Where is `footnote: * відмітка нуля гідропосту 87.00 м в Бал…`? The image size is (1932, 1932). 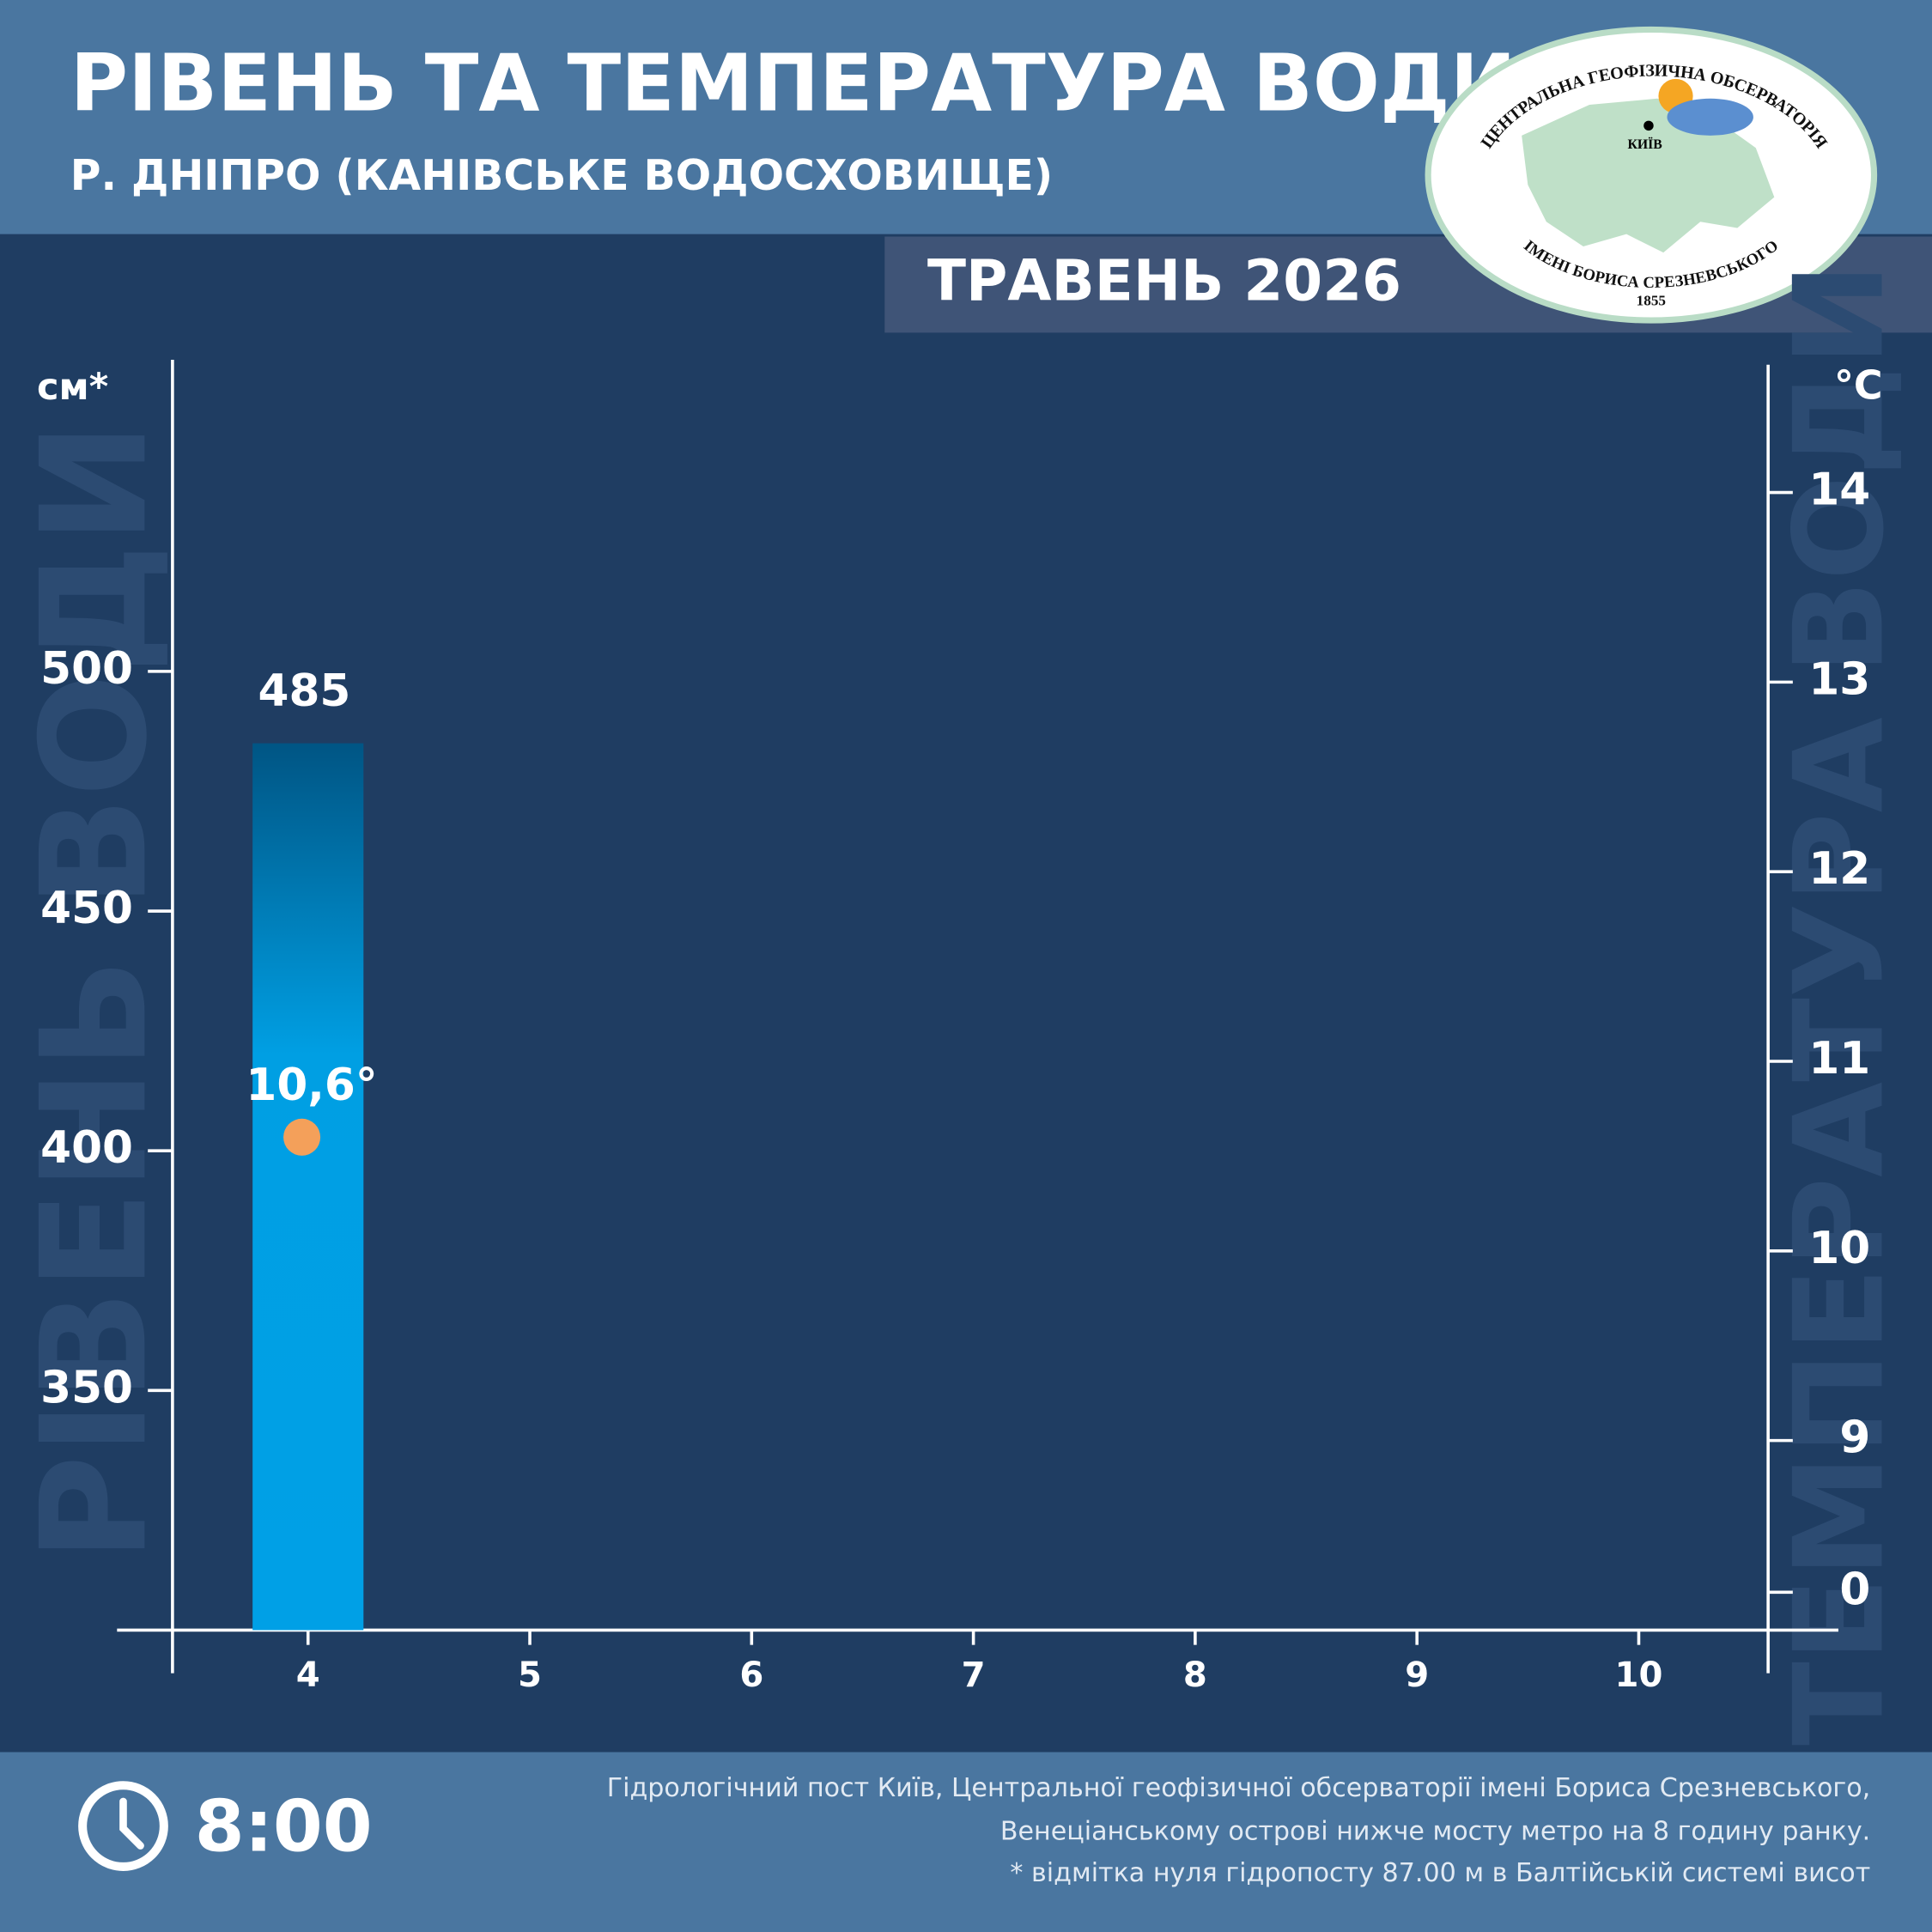
footnote: * відмітка нуля гідропосту 87.00 м в Бал… is located at coordinates (1440, 1873).